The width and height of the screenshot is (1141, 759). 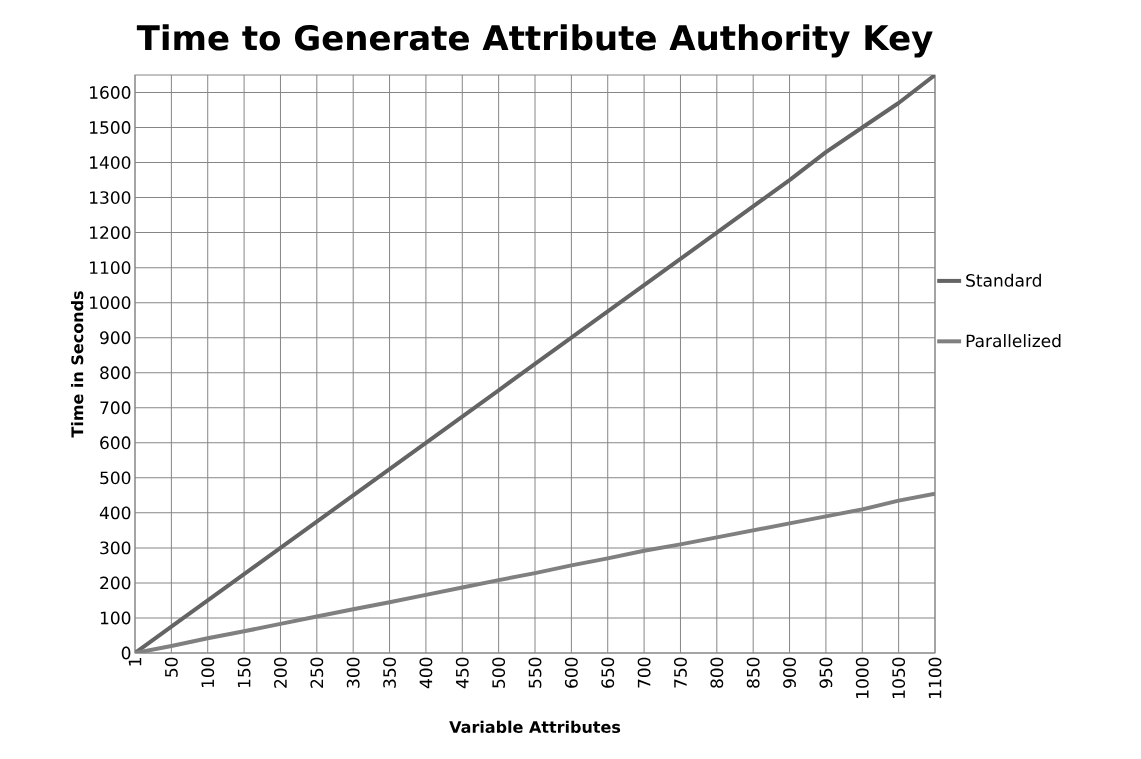 I want to click on y-axis-title: Time in Seconds, so click(x=77, y=364).